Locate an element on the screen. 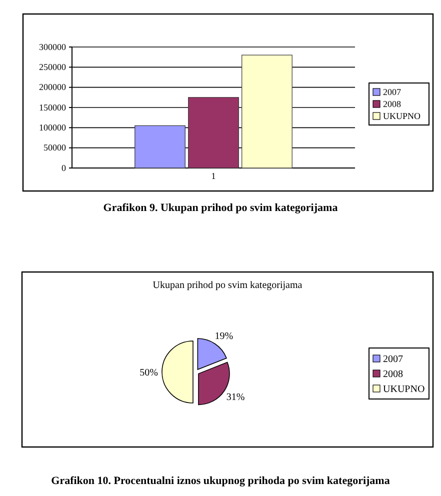 This screenshot has height=496, width=441. y-tick-label: 300000 is located at coordinates (52, 47).